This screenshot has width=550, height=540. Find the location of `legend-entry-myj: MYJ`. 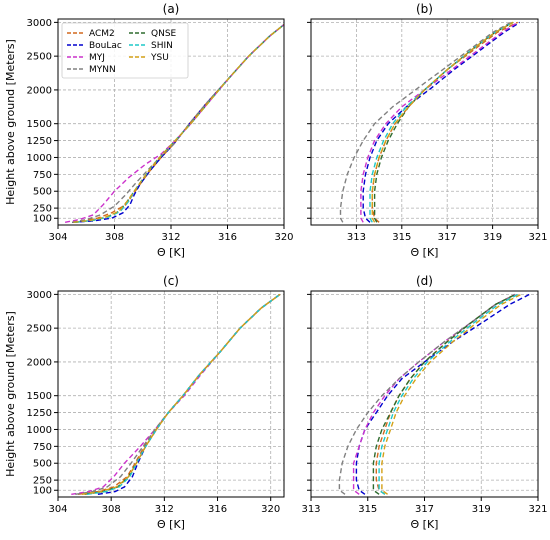

legend-entry-myj: MYJ is located at coordinates (97, 58).